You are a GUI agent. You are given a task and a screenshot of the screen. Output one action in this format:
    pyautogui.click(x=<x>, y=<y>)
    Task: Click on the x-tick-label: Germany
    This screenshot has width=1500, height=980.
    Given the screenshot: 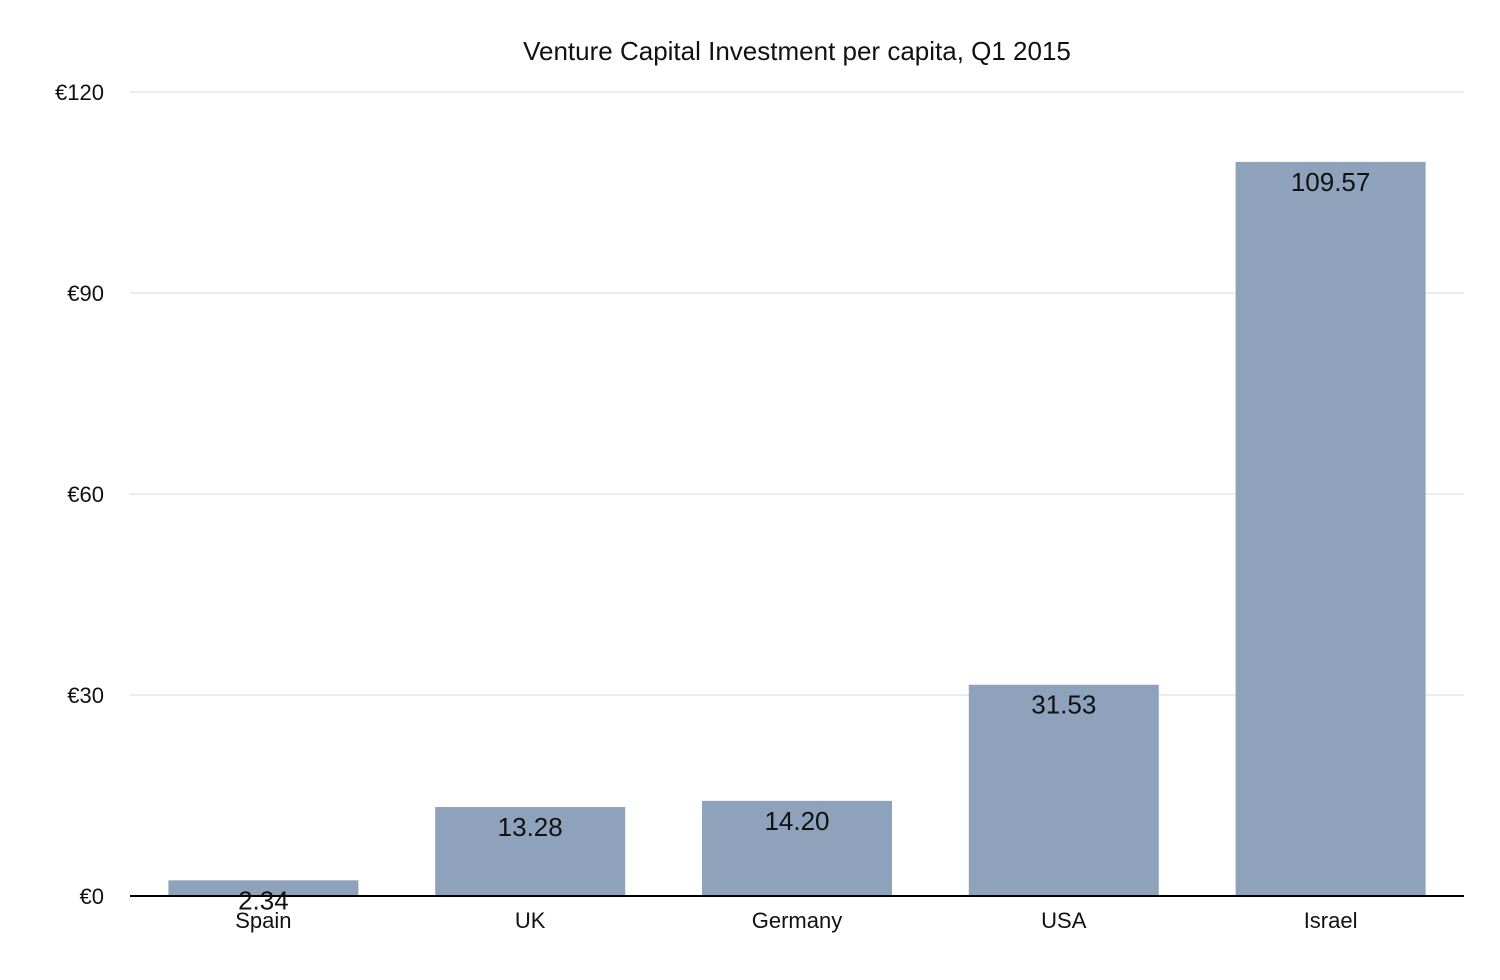 What is the action you would take?
    pyautogui.click(x=797, y=920)
    